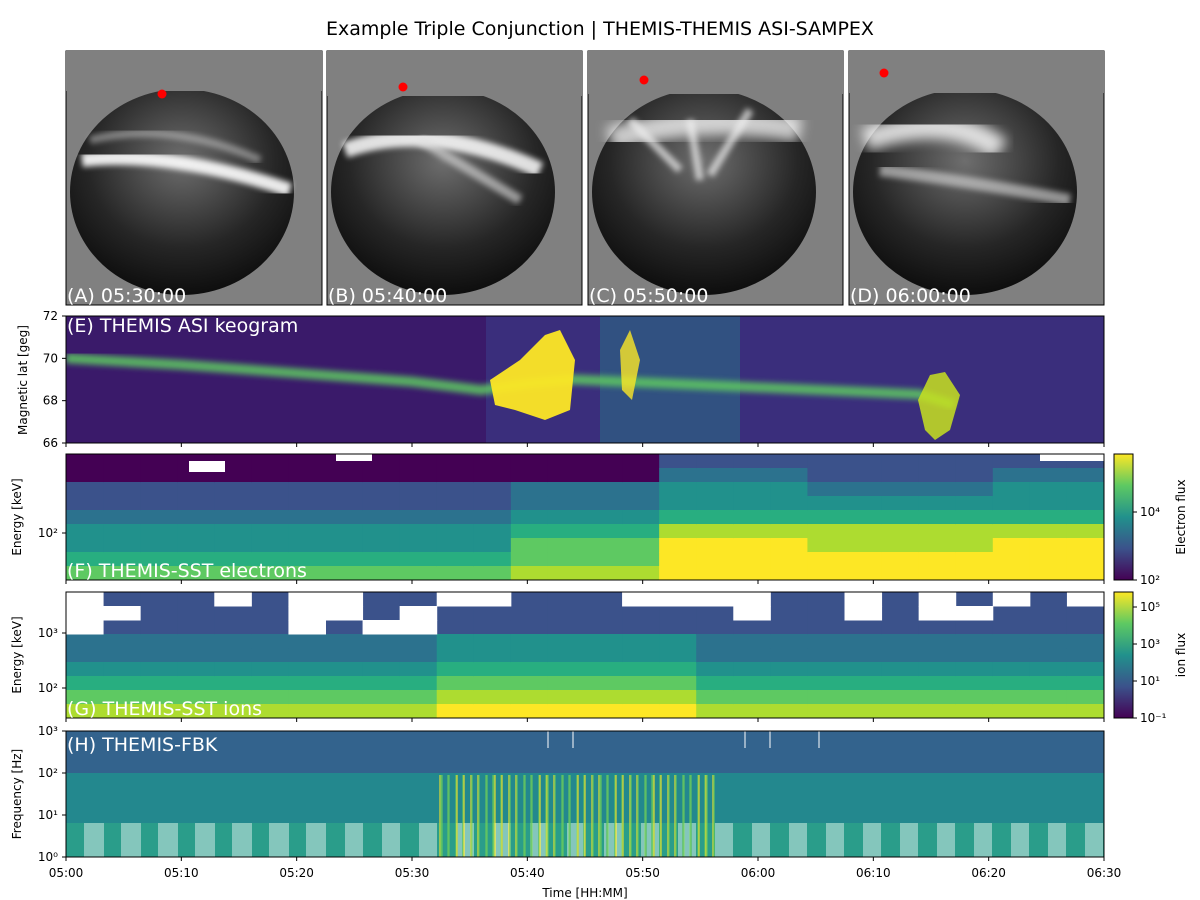 This screenshot has width=1200, height=900. What do you see at coordinates (17, 654) in the screenshot?
I see `panel-g-ylabel: Energy [keV]` at bounding box center [17, 654].